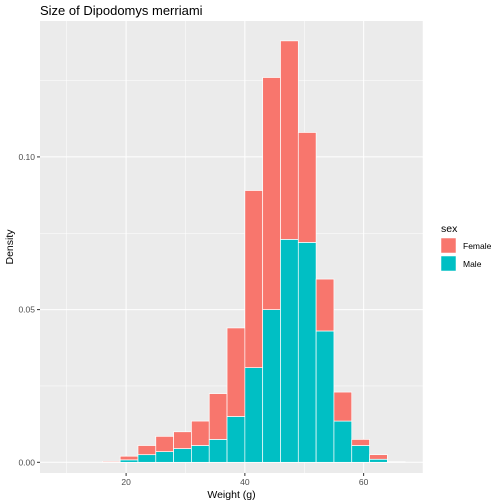 This screenshot has height=504, width=504. Describe the element at coordinates (449, 229) in the screenshot. I see `legend-title: sex` at that location.